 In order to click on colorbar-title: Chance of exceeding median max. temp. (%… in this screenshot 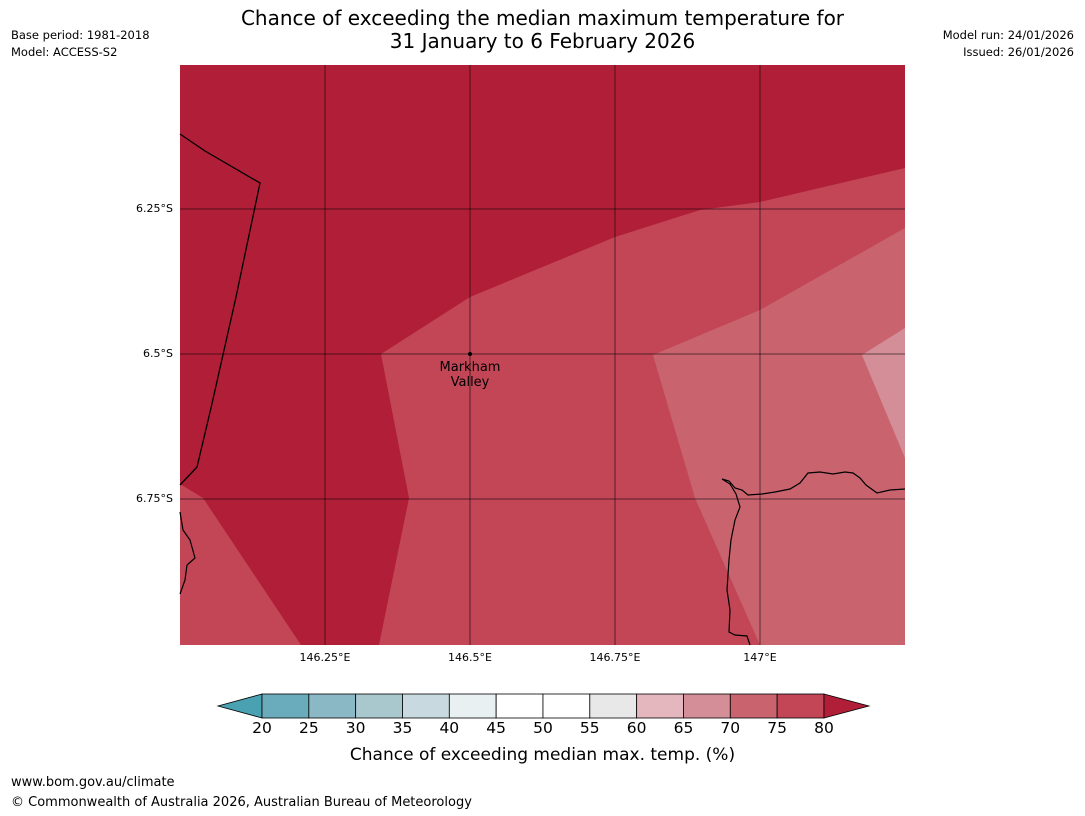, I will do `click(542, 755)`.